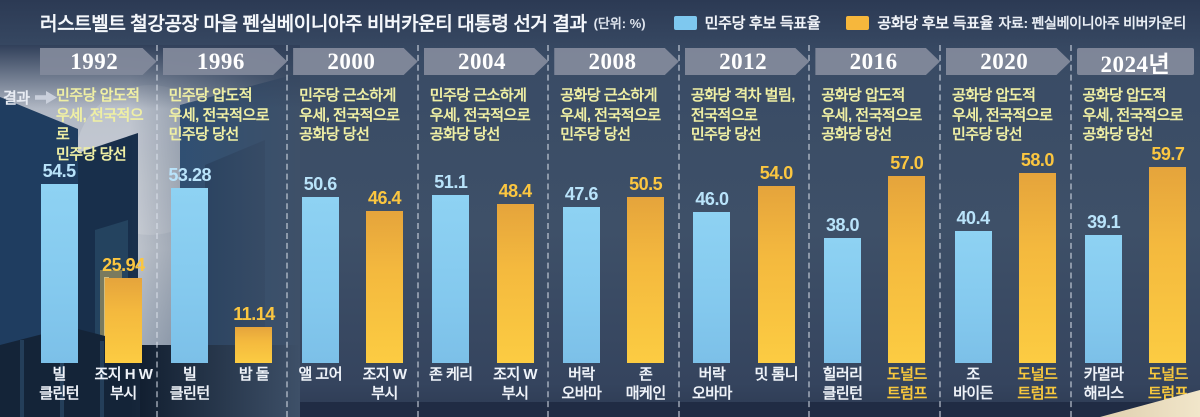 The image size is (1200, 417). What do you see at coordinates (1104, 221) in the screenshot?
I see `democrat-value-label: 39.1` at bounding box center [1104, 221].